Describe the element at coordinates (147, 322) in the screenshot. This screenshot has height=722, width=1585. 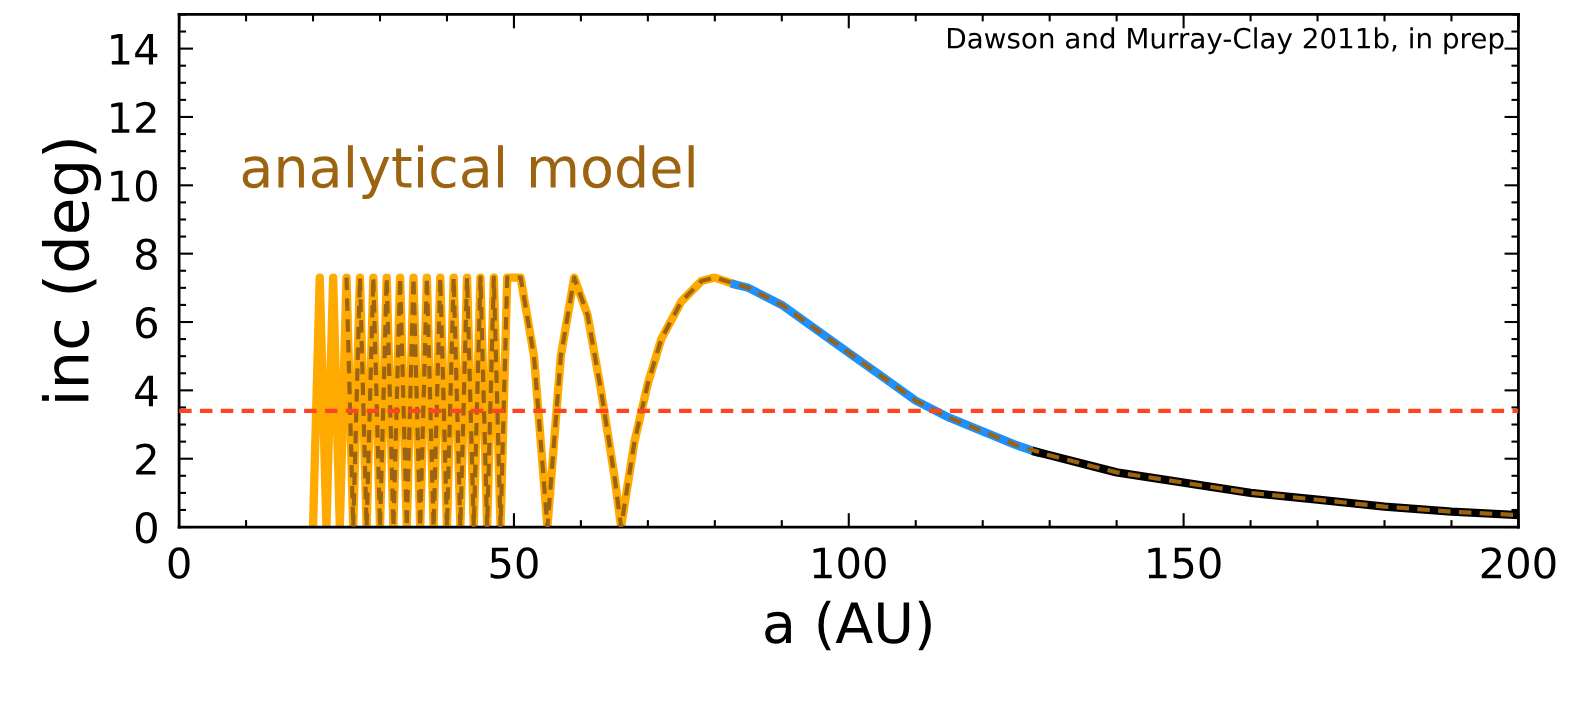
I see `y-tick-label: 6` at that location.